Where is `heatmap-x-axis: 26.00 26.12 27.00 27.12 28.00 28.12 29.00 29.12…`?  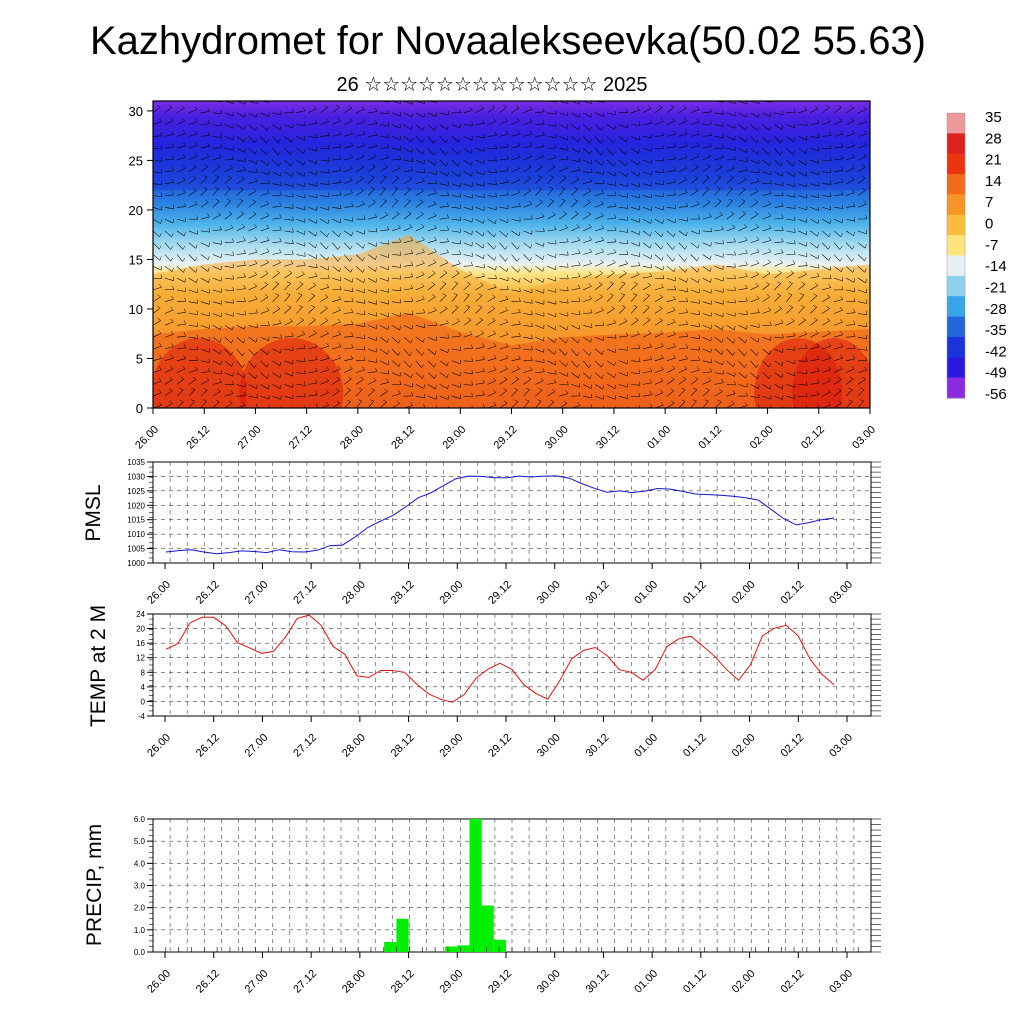 heatmap-x-axis: 26.00 26.12 27.00 27.12 28.00 28.12 29.00 29.12… is located at coordinates (505, 430).